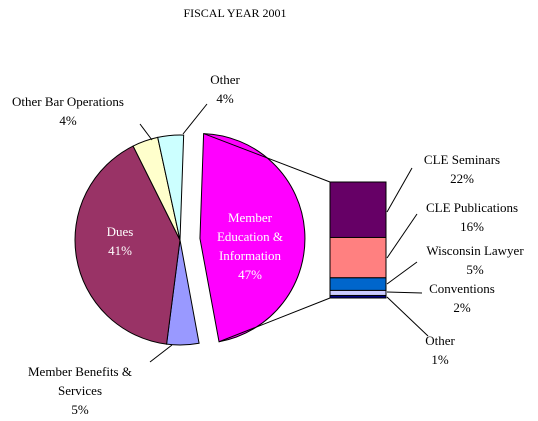 The width and height of the screenshot is (538, 421). I want to click on slice-label: CLE Seminars 22%, so click(462, 169).